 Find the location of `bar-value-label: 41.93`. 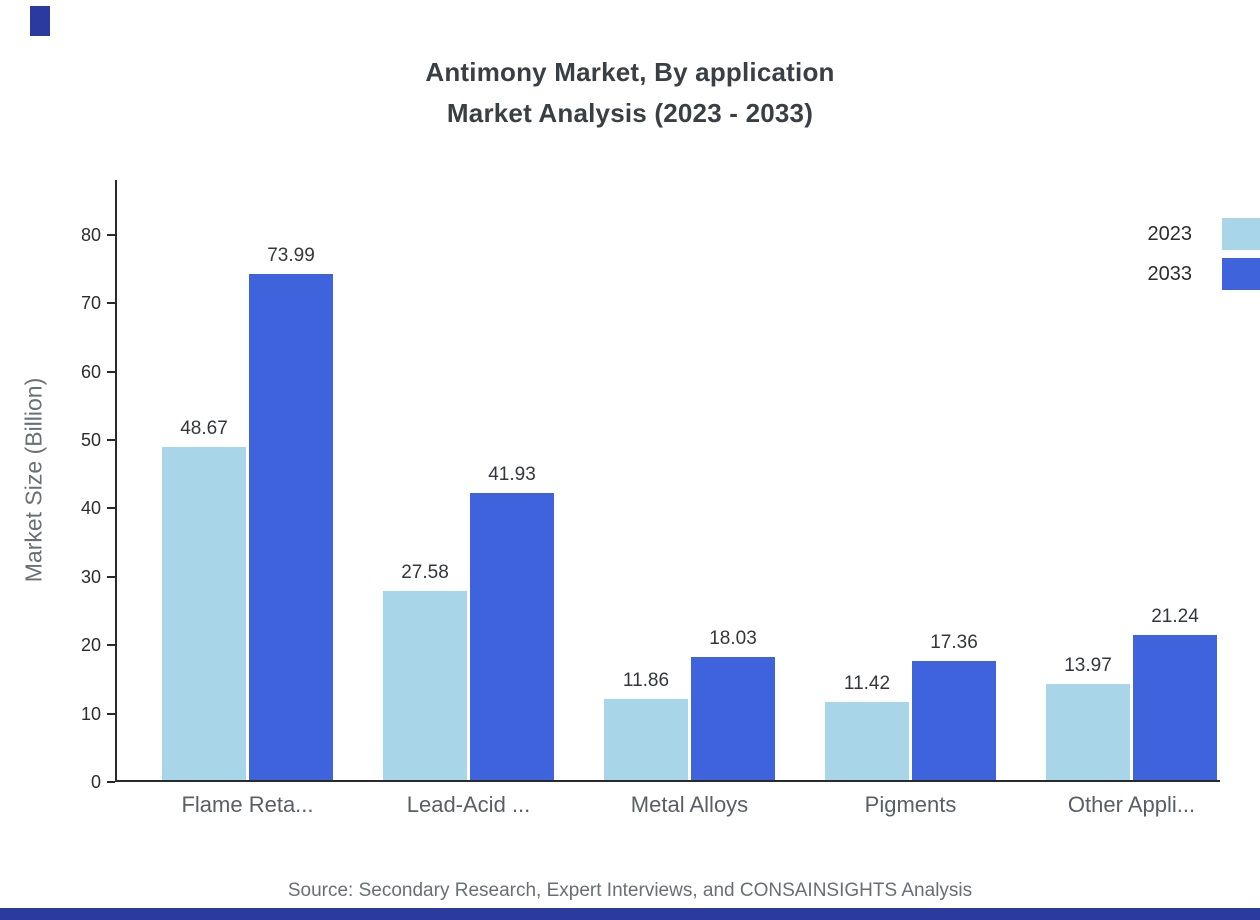

bar-value-label: 41.93 is located at coordinates (512, 475).